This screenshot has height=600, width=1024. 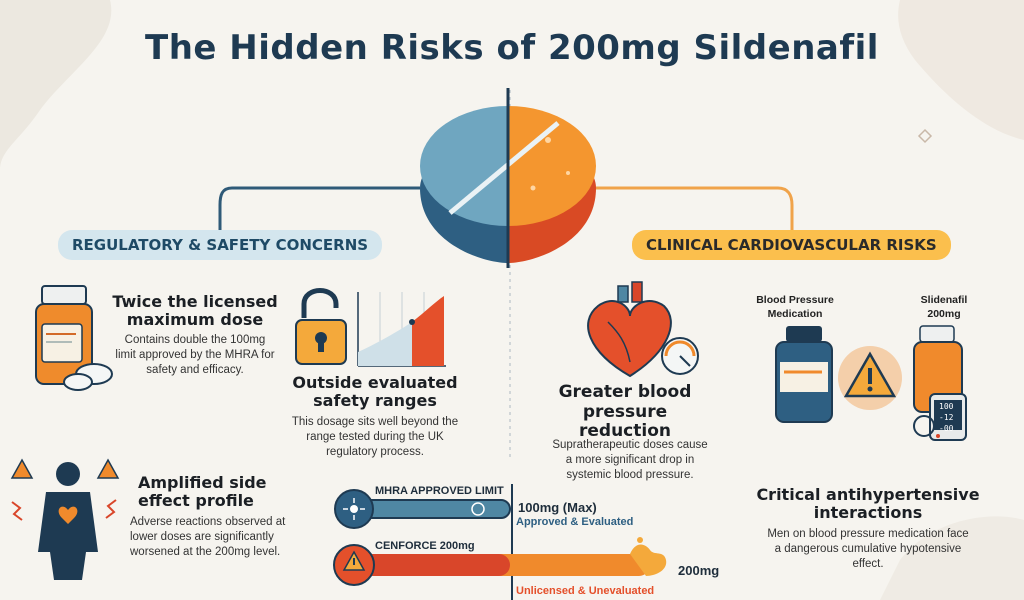 What do you see at coordinates (585, 591) in the screenshot?
I see `cenforce-status: Unlicensed & Unevaluated` at bounding box center [585, 591].